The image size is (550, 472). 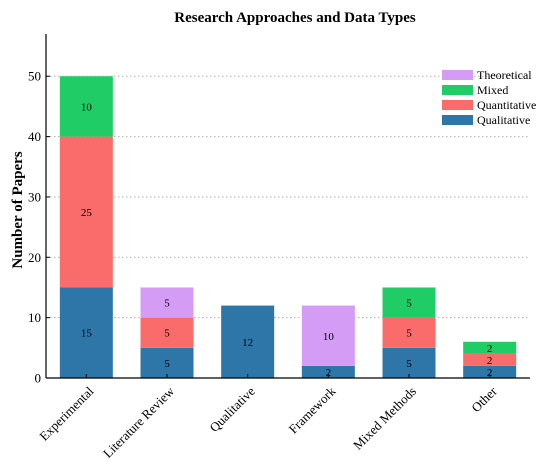 I want to click on data-label: 12, so click(x=247, y=343).